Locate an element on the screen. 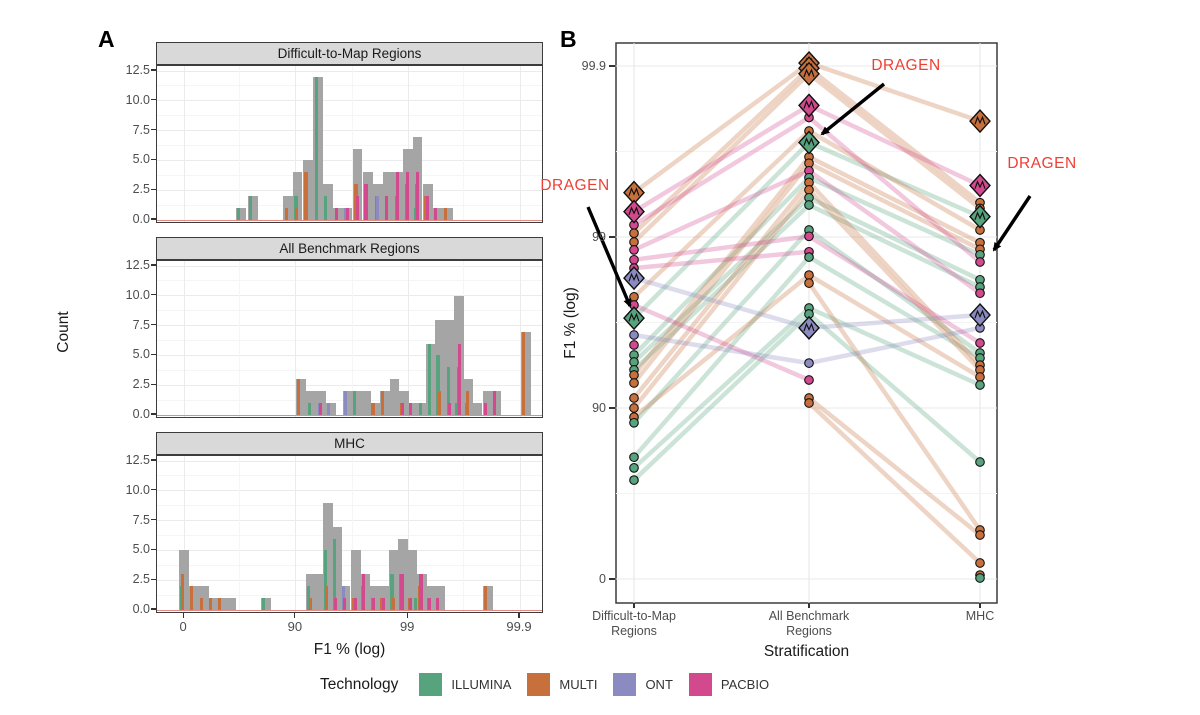 The width and height of the screenshot is (1200, 715). facet-title: All Benchmark Regions is located at coordinates (349, 248).